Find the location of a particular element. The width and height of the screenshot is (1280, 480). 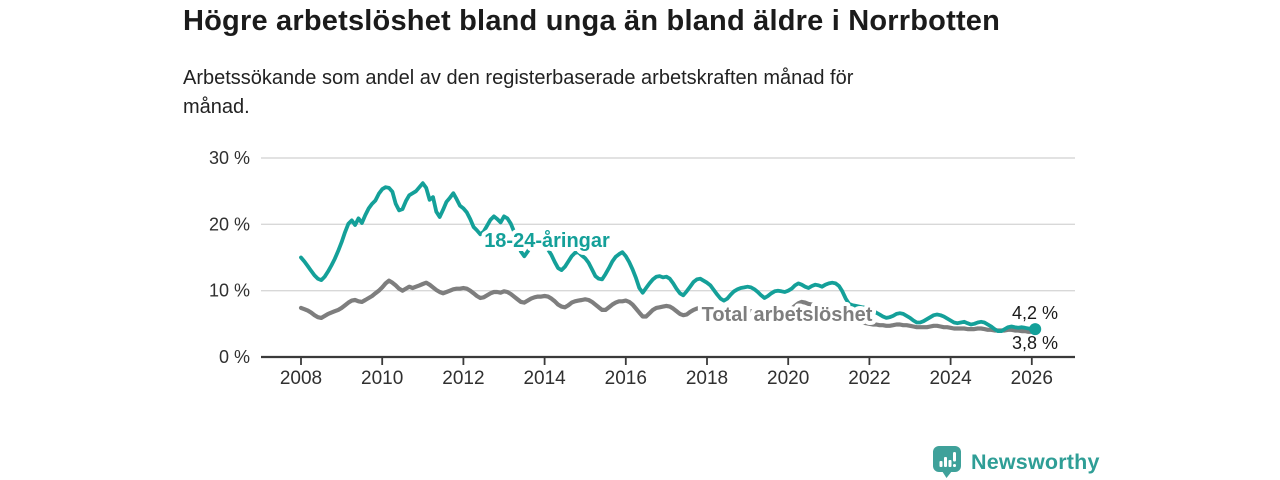

newsworthy-wordmark: Newsworthy is located at coordinates (1035, 461).